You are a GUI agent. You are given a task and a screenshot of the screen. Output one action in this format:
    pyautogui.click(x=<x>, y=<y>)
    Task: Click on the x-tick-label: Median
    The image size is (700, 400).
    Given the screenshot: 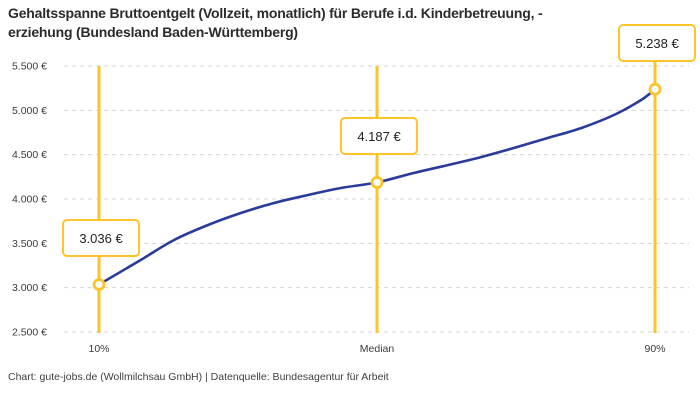 What is the action you would take?
    pyautogui.click(x=377, y=349)
    